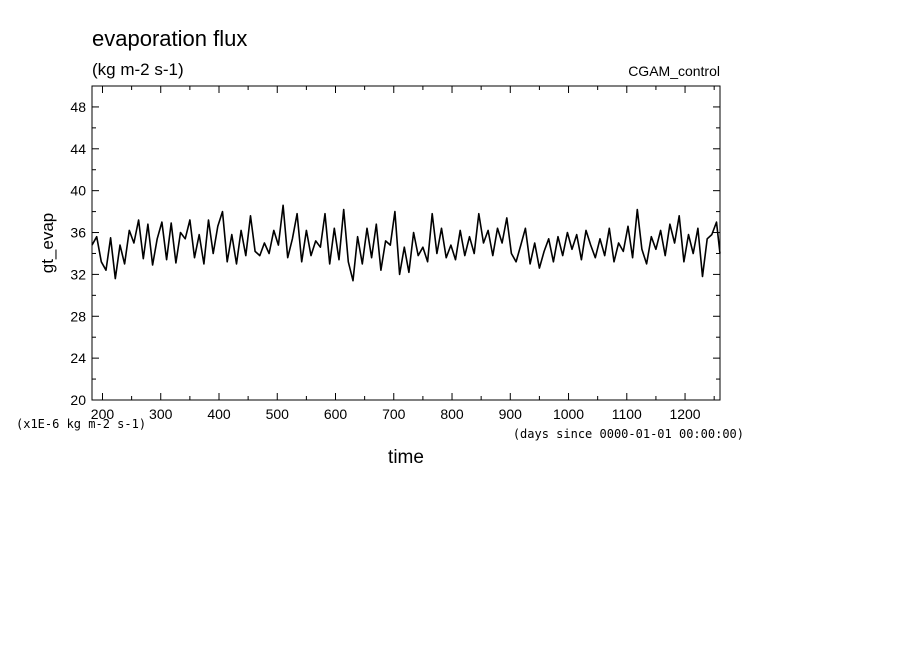 The image size is (904, 654). What do you see at coordinates (78, 233) in the screenshot?
I see `y-tick-label: 36` at bounding box center [78, 233].